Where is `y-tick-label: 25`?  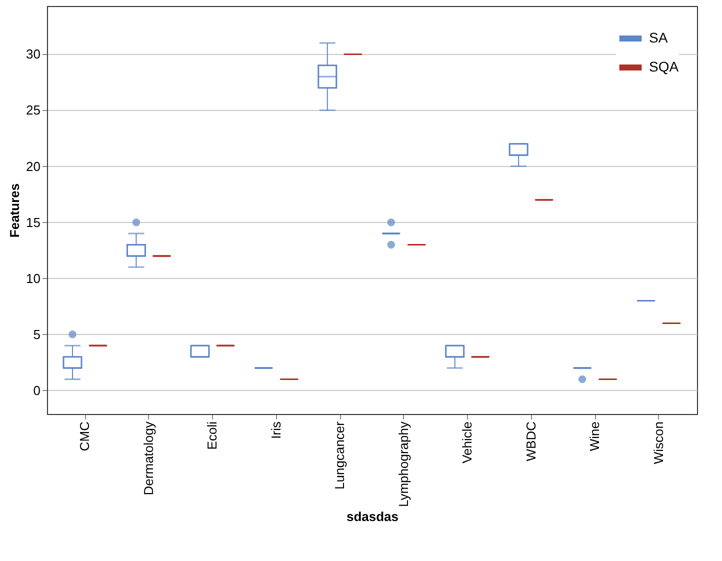 y-tick-label: 25 is located at coordinates (33, 110).